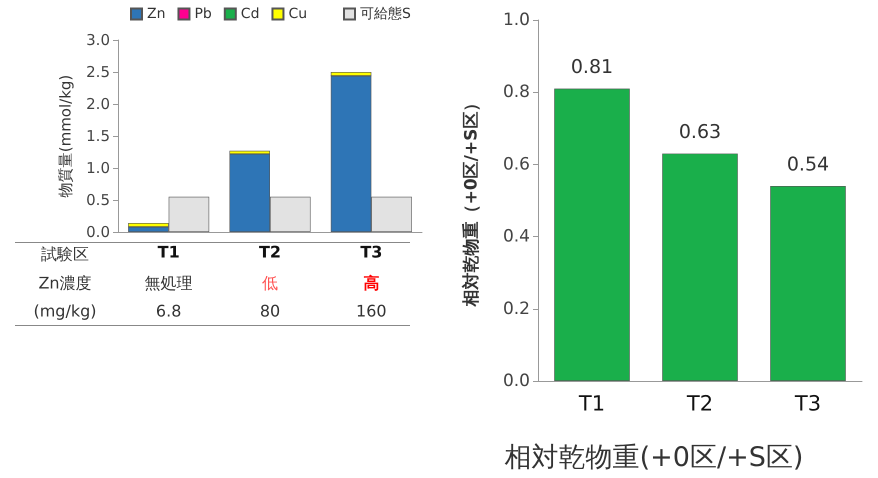 Image resolution: width=878 pixels, height=478 pixels. What do you see at coordinates (203, 14) in the screenshot?
I see `legend-label: Pb` at bounding box center [203, 14].